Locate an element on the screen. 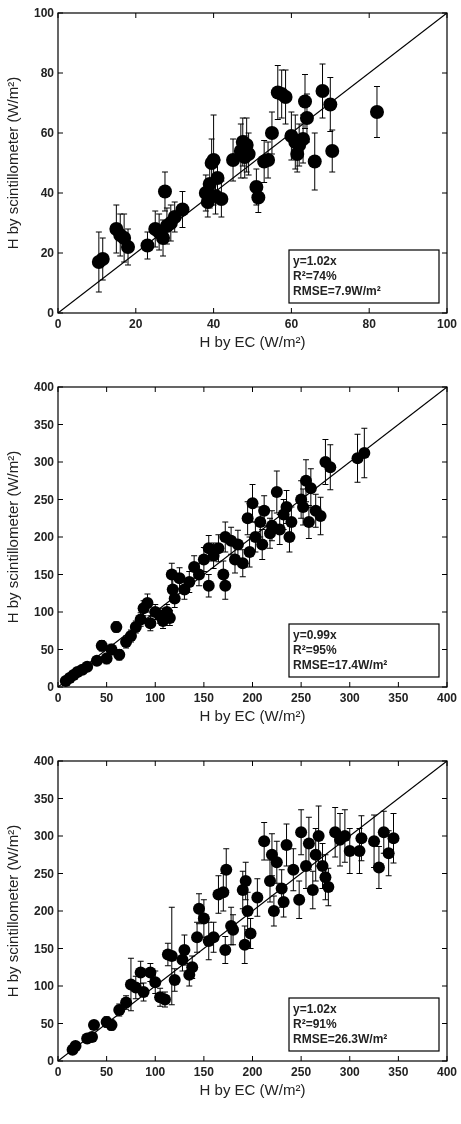 This screenshot has height=1124, width=461. y-tick-label: 40 is located at coordinates (47, 193).